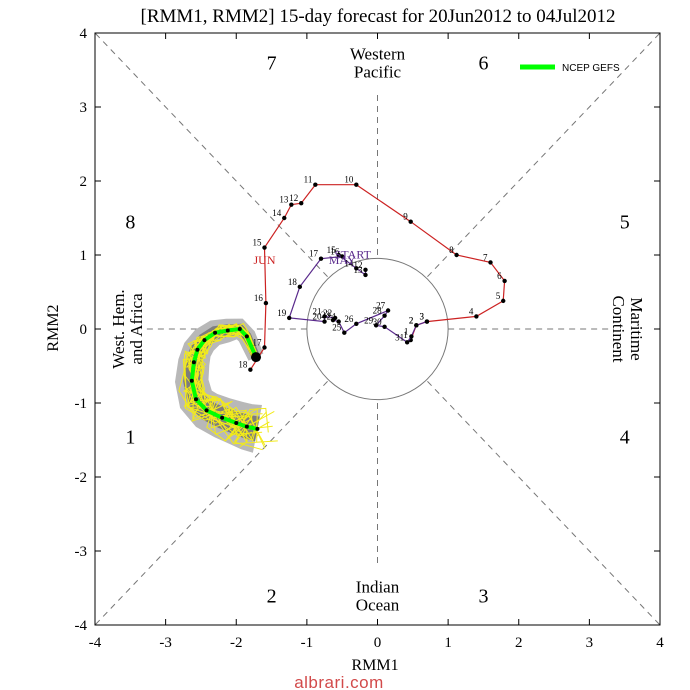 The height and width of the screenshot is (690, 690). I want to click on day-label-jun-1: 2, so click(411, 320).